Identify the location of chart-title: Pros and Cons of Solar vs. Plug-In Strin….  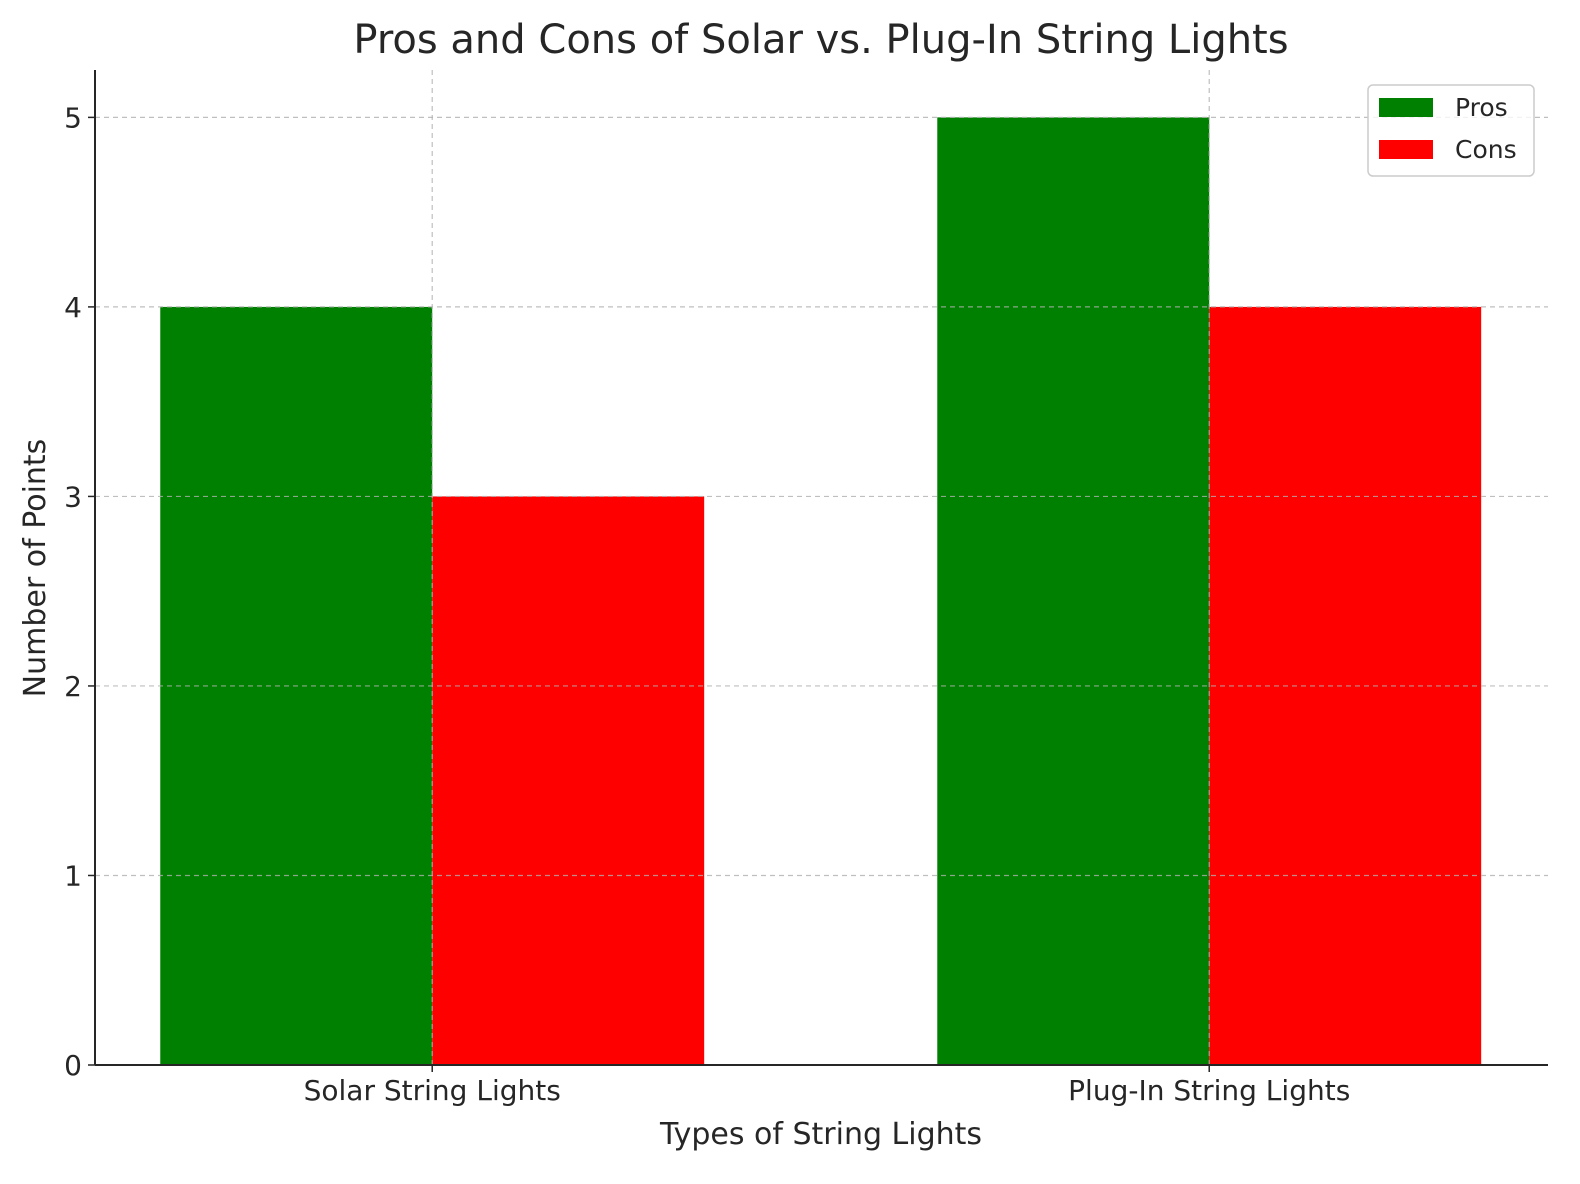
(820, 40).